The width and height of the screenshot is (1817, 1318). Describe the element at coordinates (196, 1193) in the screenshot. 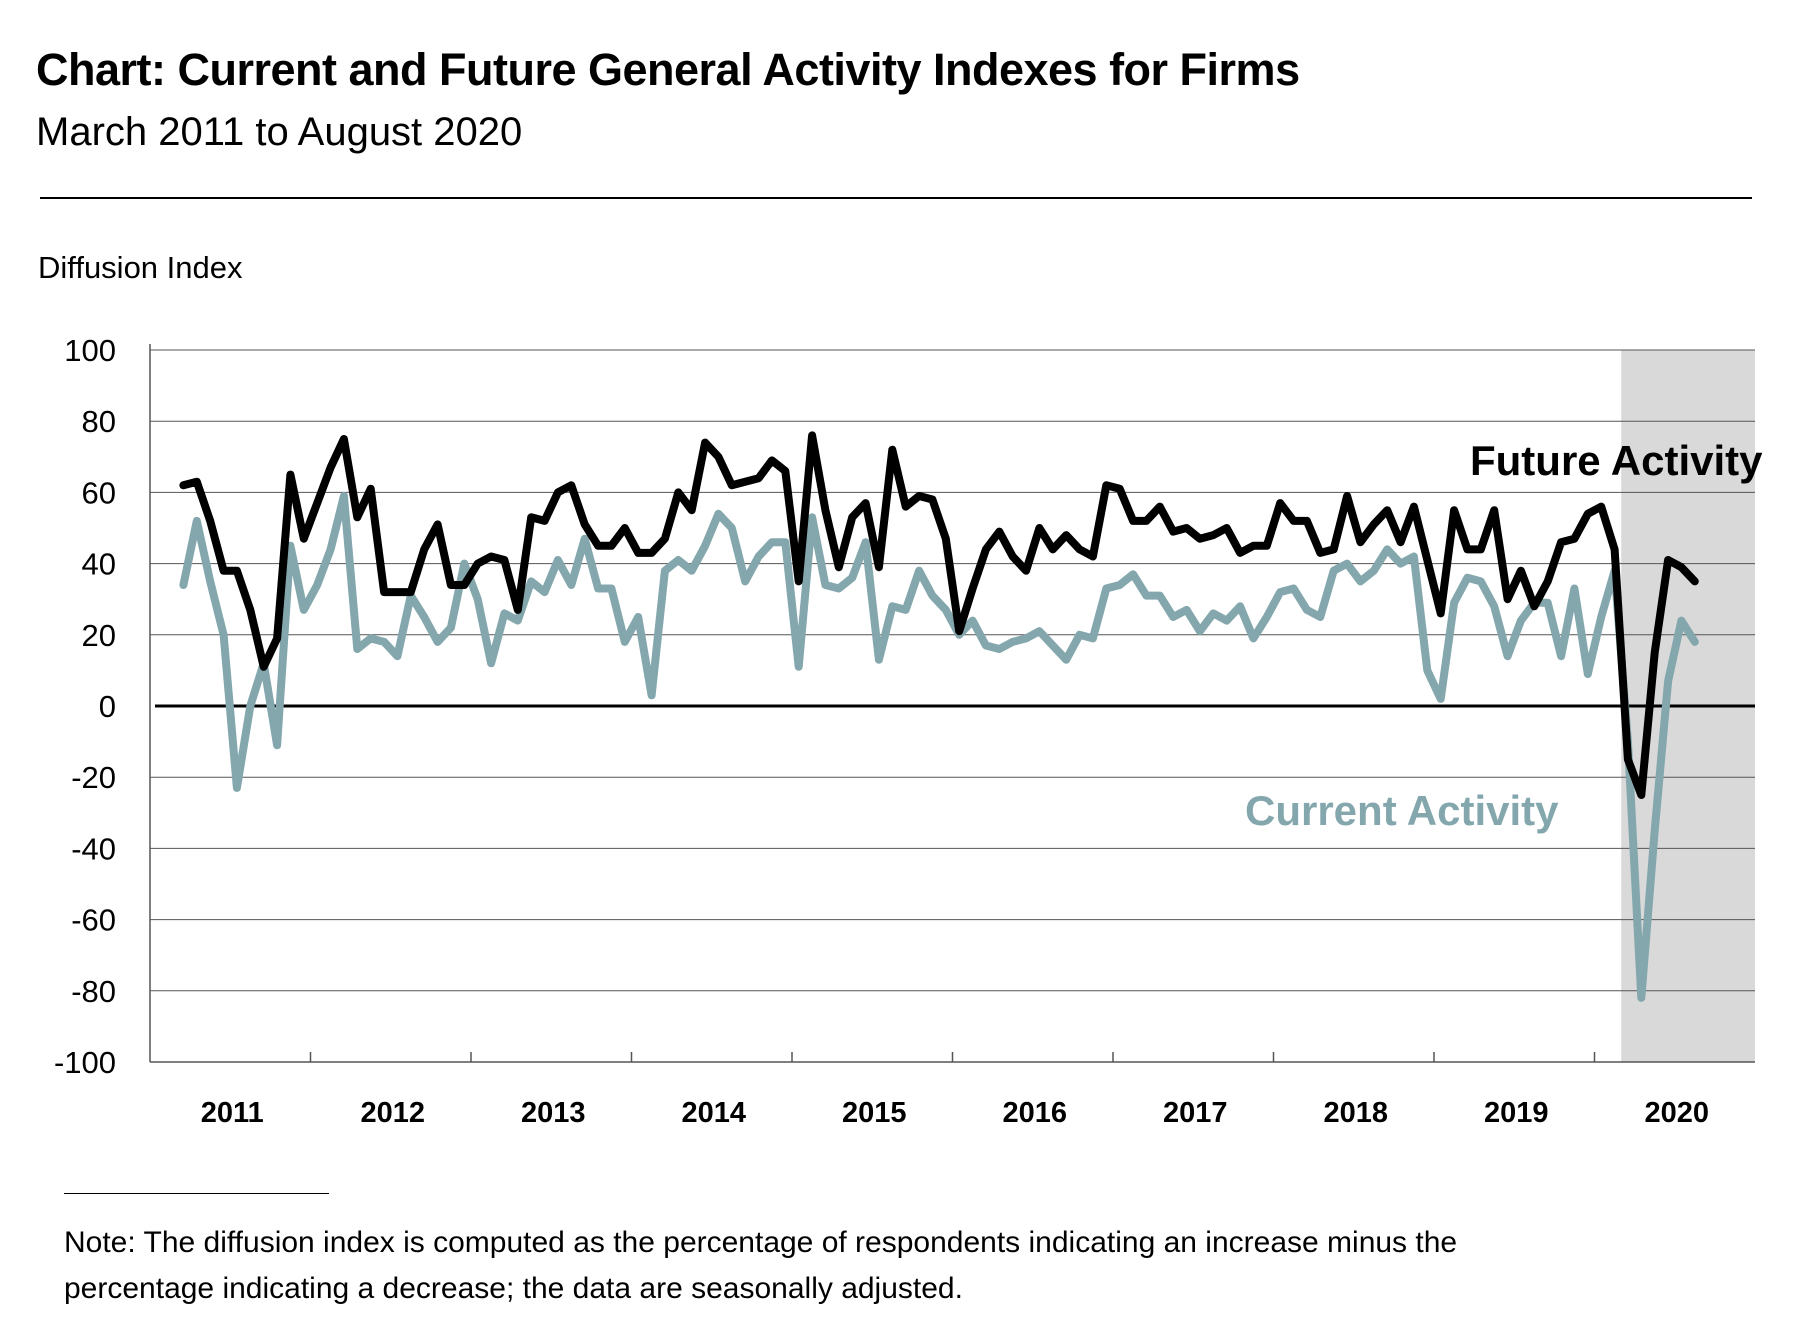

I see `note-divider` at that location.